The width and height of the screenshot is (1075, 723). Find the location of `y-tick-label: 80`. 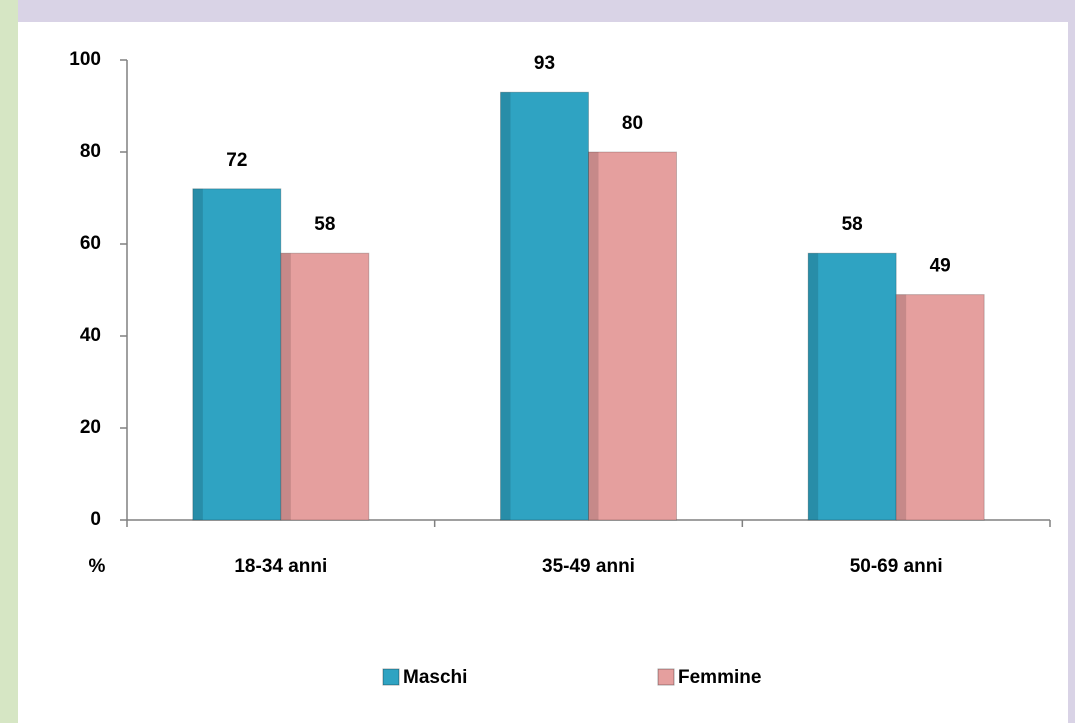

y-tick-label: 80 is located at coordinates (90, 151).